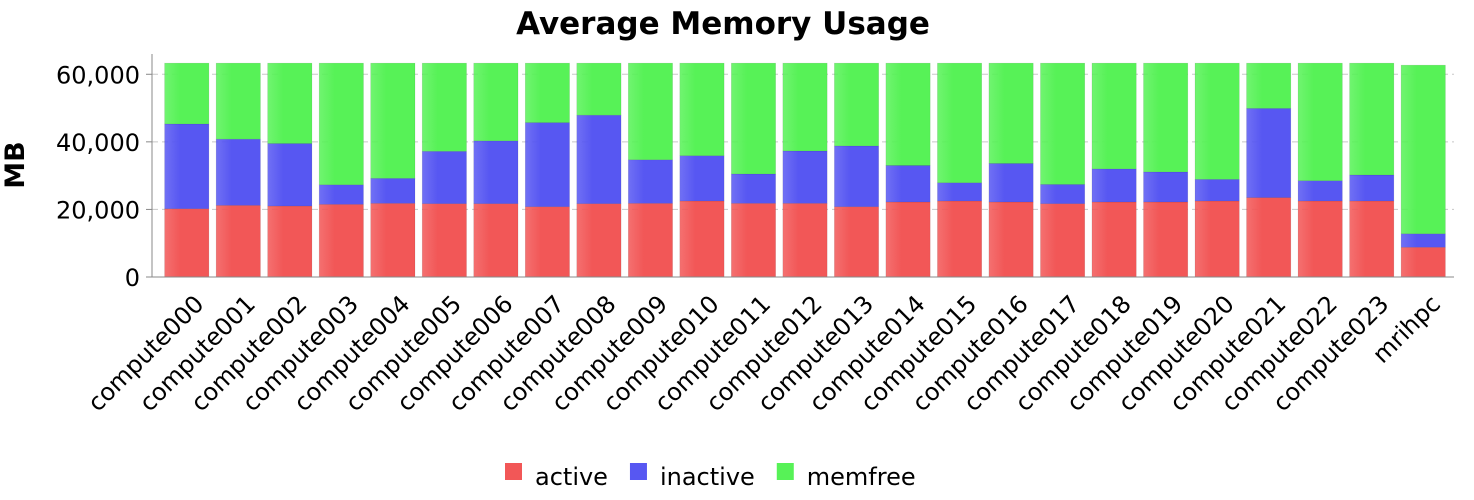 The image size is (1474, 500). Describe the element at coordinates (444, 240) in the screenshot. I see `bar-active-compute005` at that location.